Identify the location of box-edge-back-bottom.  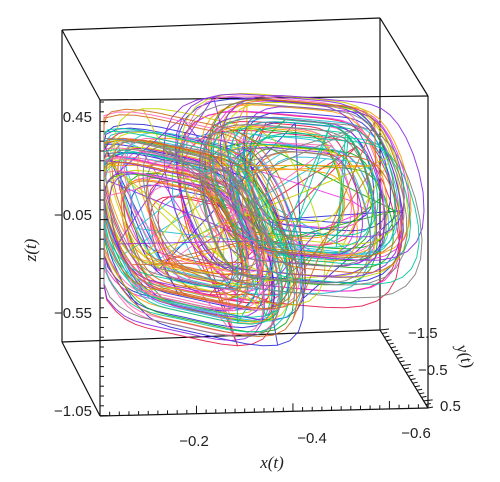
(221, 336).